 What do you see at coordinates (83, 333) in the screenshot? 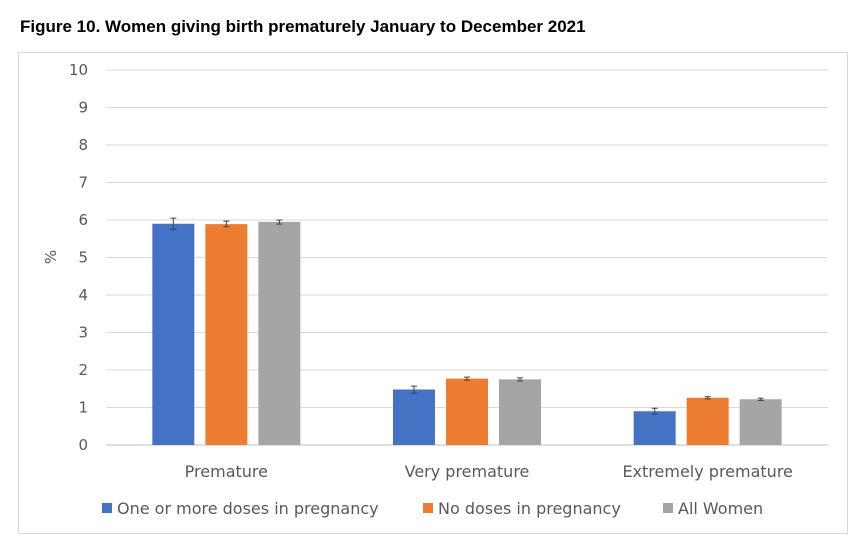
I see `y-tick-label: 3` at bounding box center [83, 333].